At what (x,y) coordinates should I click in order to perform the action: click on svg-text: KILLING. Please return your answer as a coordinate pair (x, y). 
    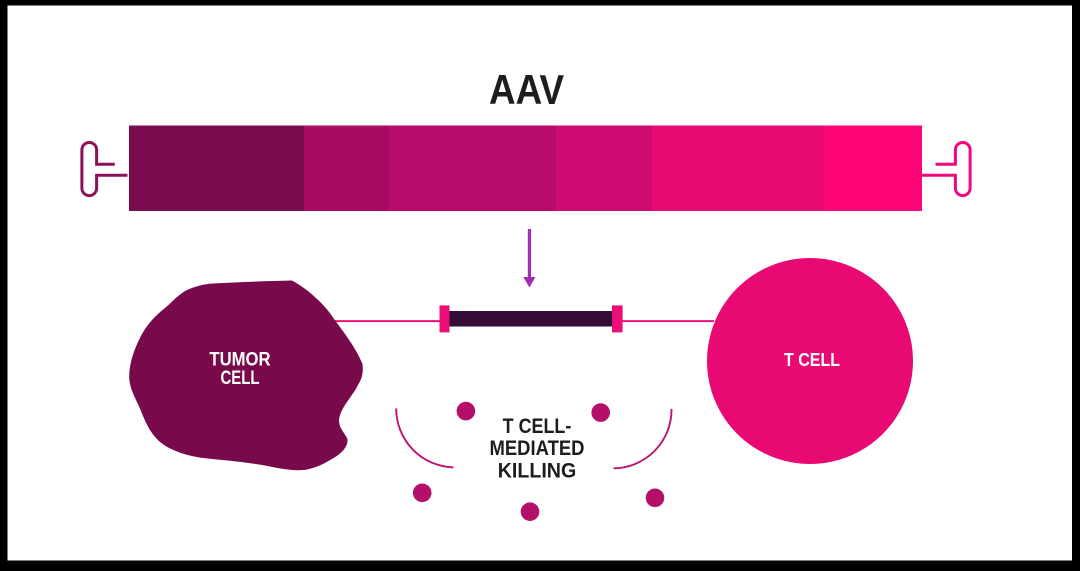
    Looking at the image, I should click on (537, 471).